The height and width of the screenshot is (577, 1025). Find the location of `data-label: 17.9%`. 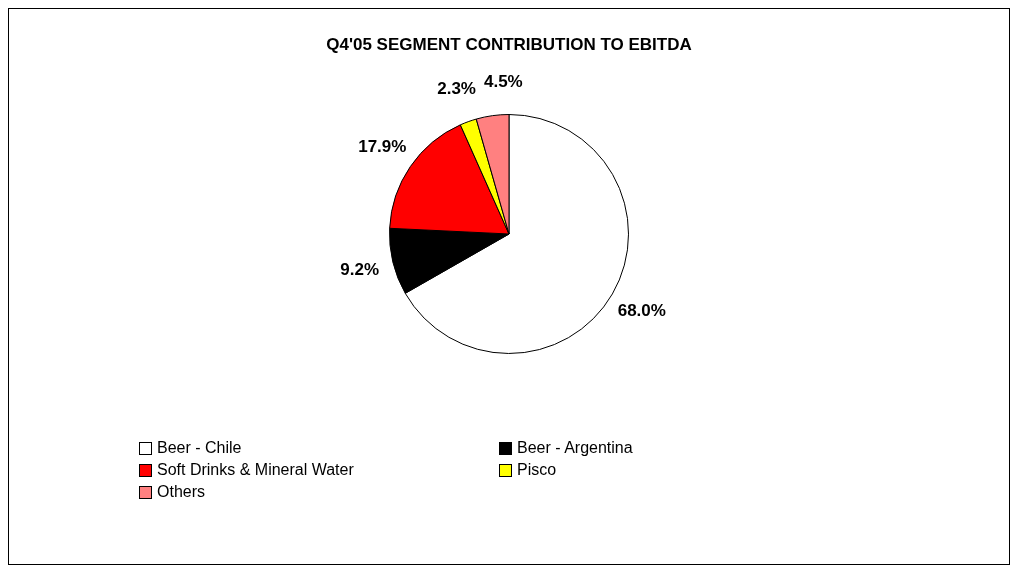

data-label: 17.9% is located at coordinates (382, 147).